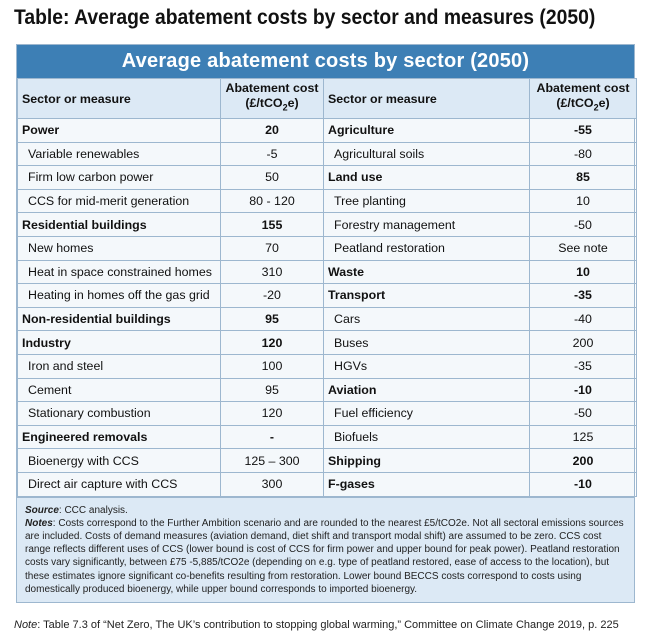  Describe the element at coordinates (119, 319) in the screenshot. I see `left-sector-cell: Non-residential buildings` at that location.